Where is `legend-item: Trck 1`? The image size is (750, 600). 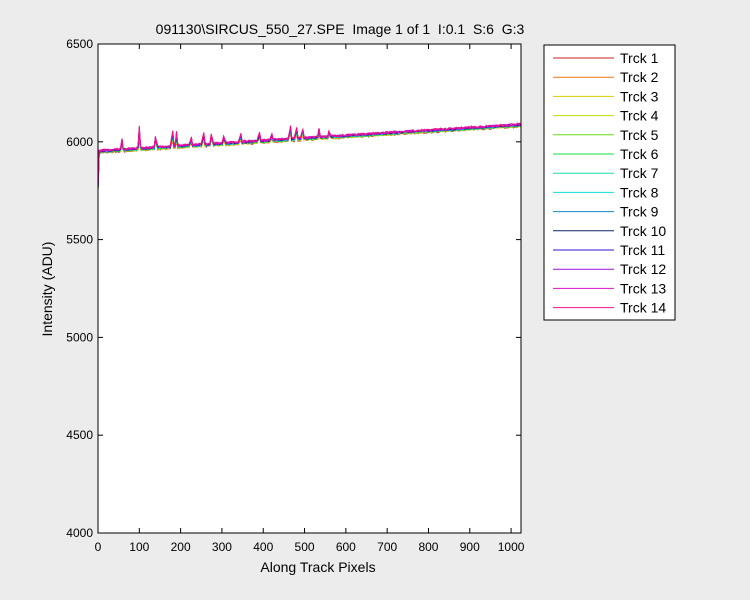 legend-item: Trck 1 is located at coordinates (606, 58).